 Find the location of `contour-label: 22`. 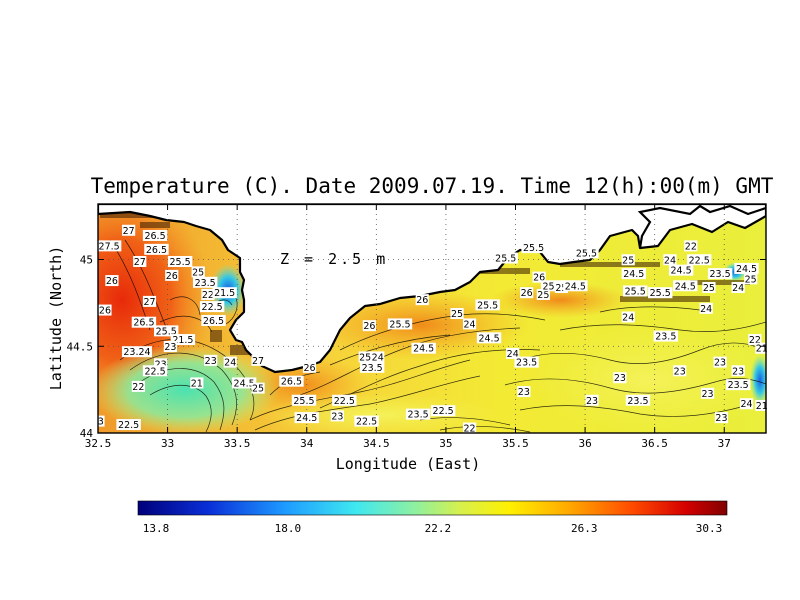

contour-label: 22 is located at coordinates (691, 246).